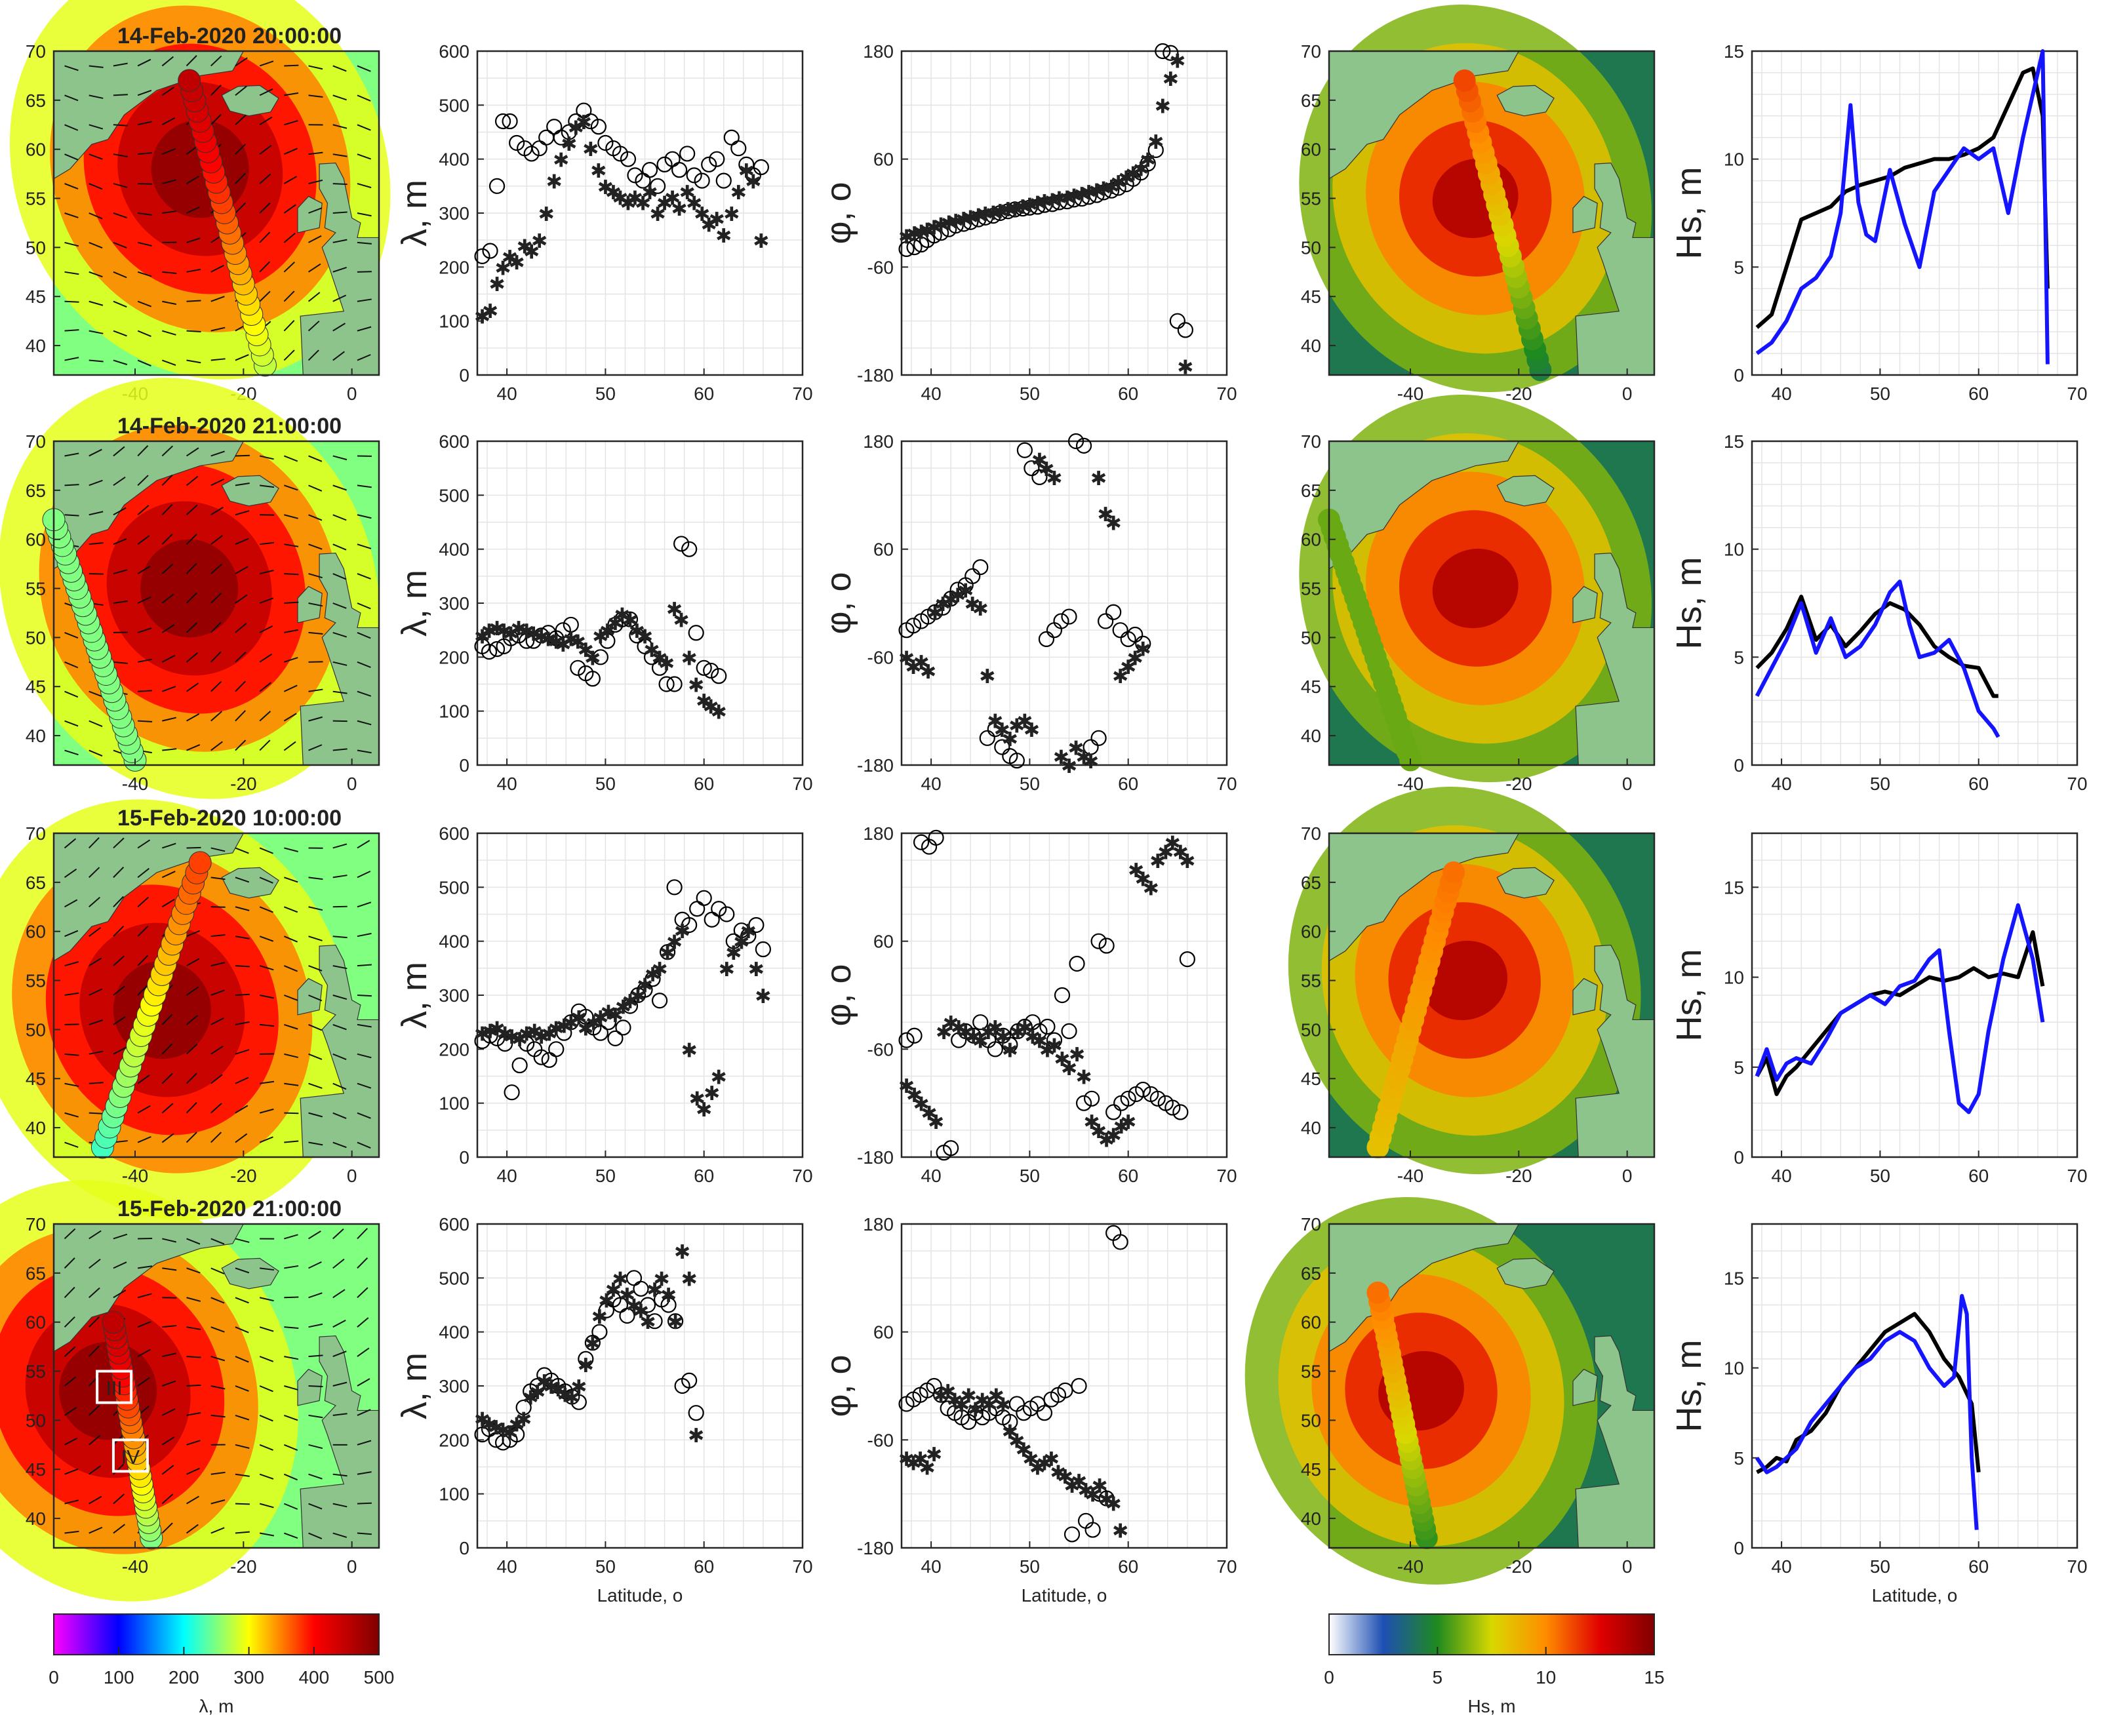 The height and width of the screenshot is (1736, 2108). What do you see at coordinates (218, 601) in the screenshot?
I see `wind-arrows` at bounding box center [218, 601].